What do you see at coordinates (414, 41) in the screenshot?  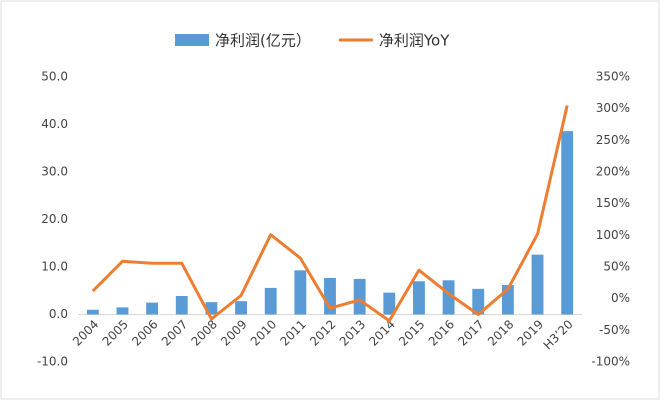 I see `legend-label: 净利润YoY` at bounding box center [414, 41].